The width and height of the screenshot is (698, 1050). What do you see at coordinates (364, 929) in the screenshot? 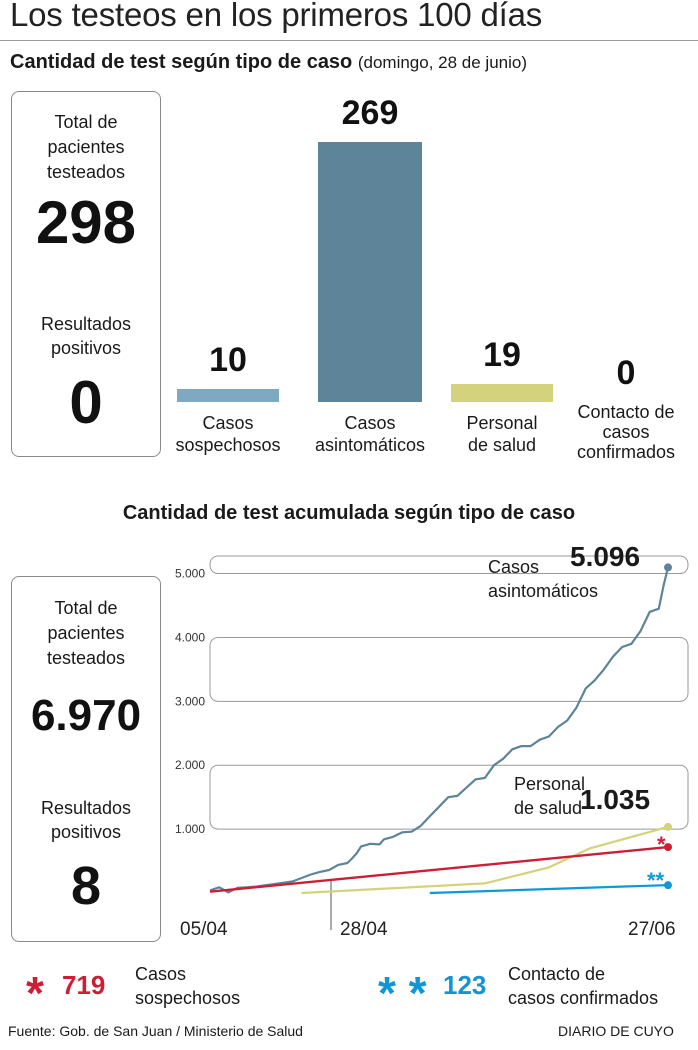
I see `x-tick-2804: 28/04` at bounding box center [364, 929].